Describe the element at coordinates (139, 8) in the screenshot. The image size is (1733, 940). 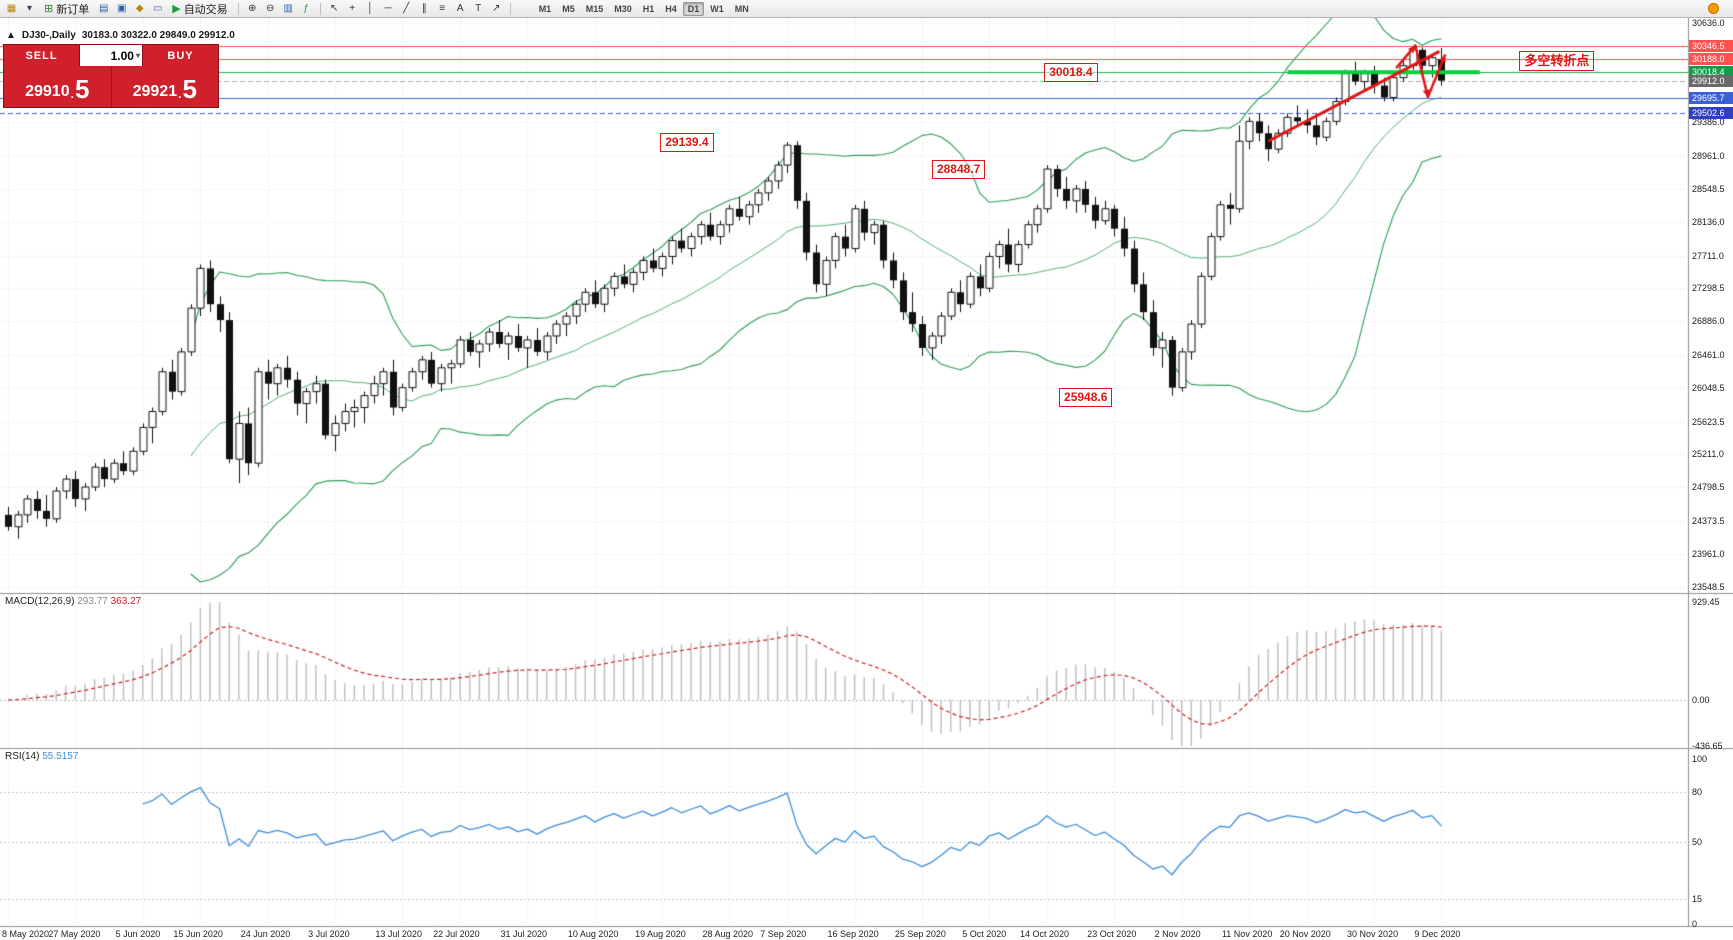
I see `navigator-icon: ◆` at that location.